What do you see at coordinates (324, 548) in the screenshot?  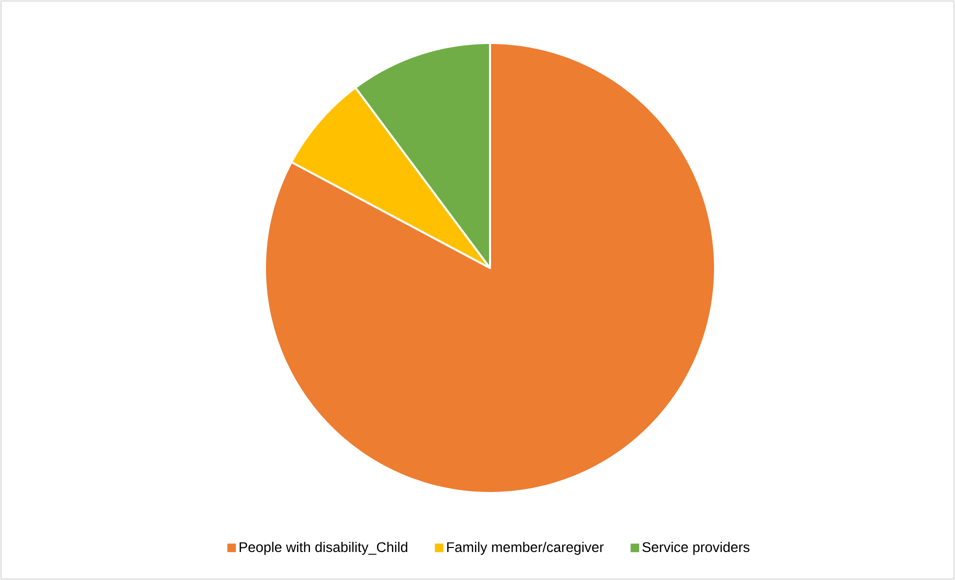 I see `legend-label: People with disability_Child` at bounding box center [324, 548].